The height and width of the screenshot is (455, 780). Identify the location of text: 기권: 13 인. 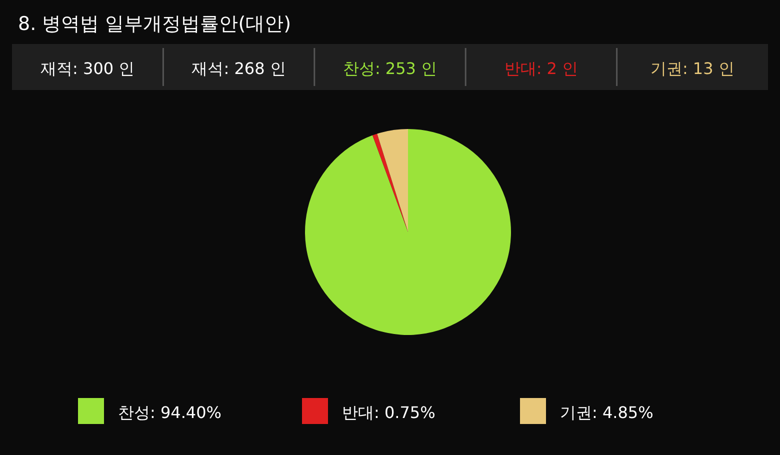
(692, 68).